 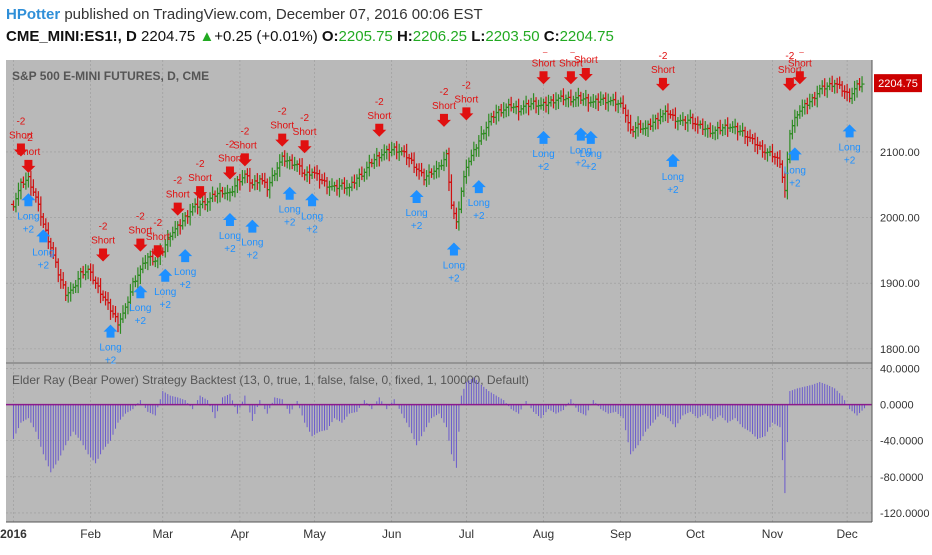 I want to click on price-tick-label: 2000.00, so click(x=900, y=219).